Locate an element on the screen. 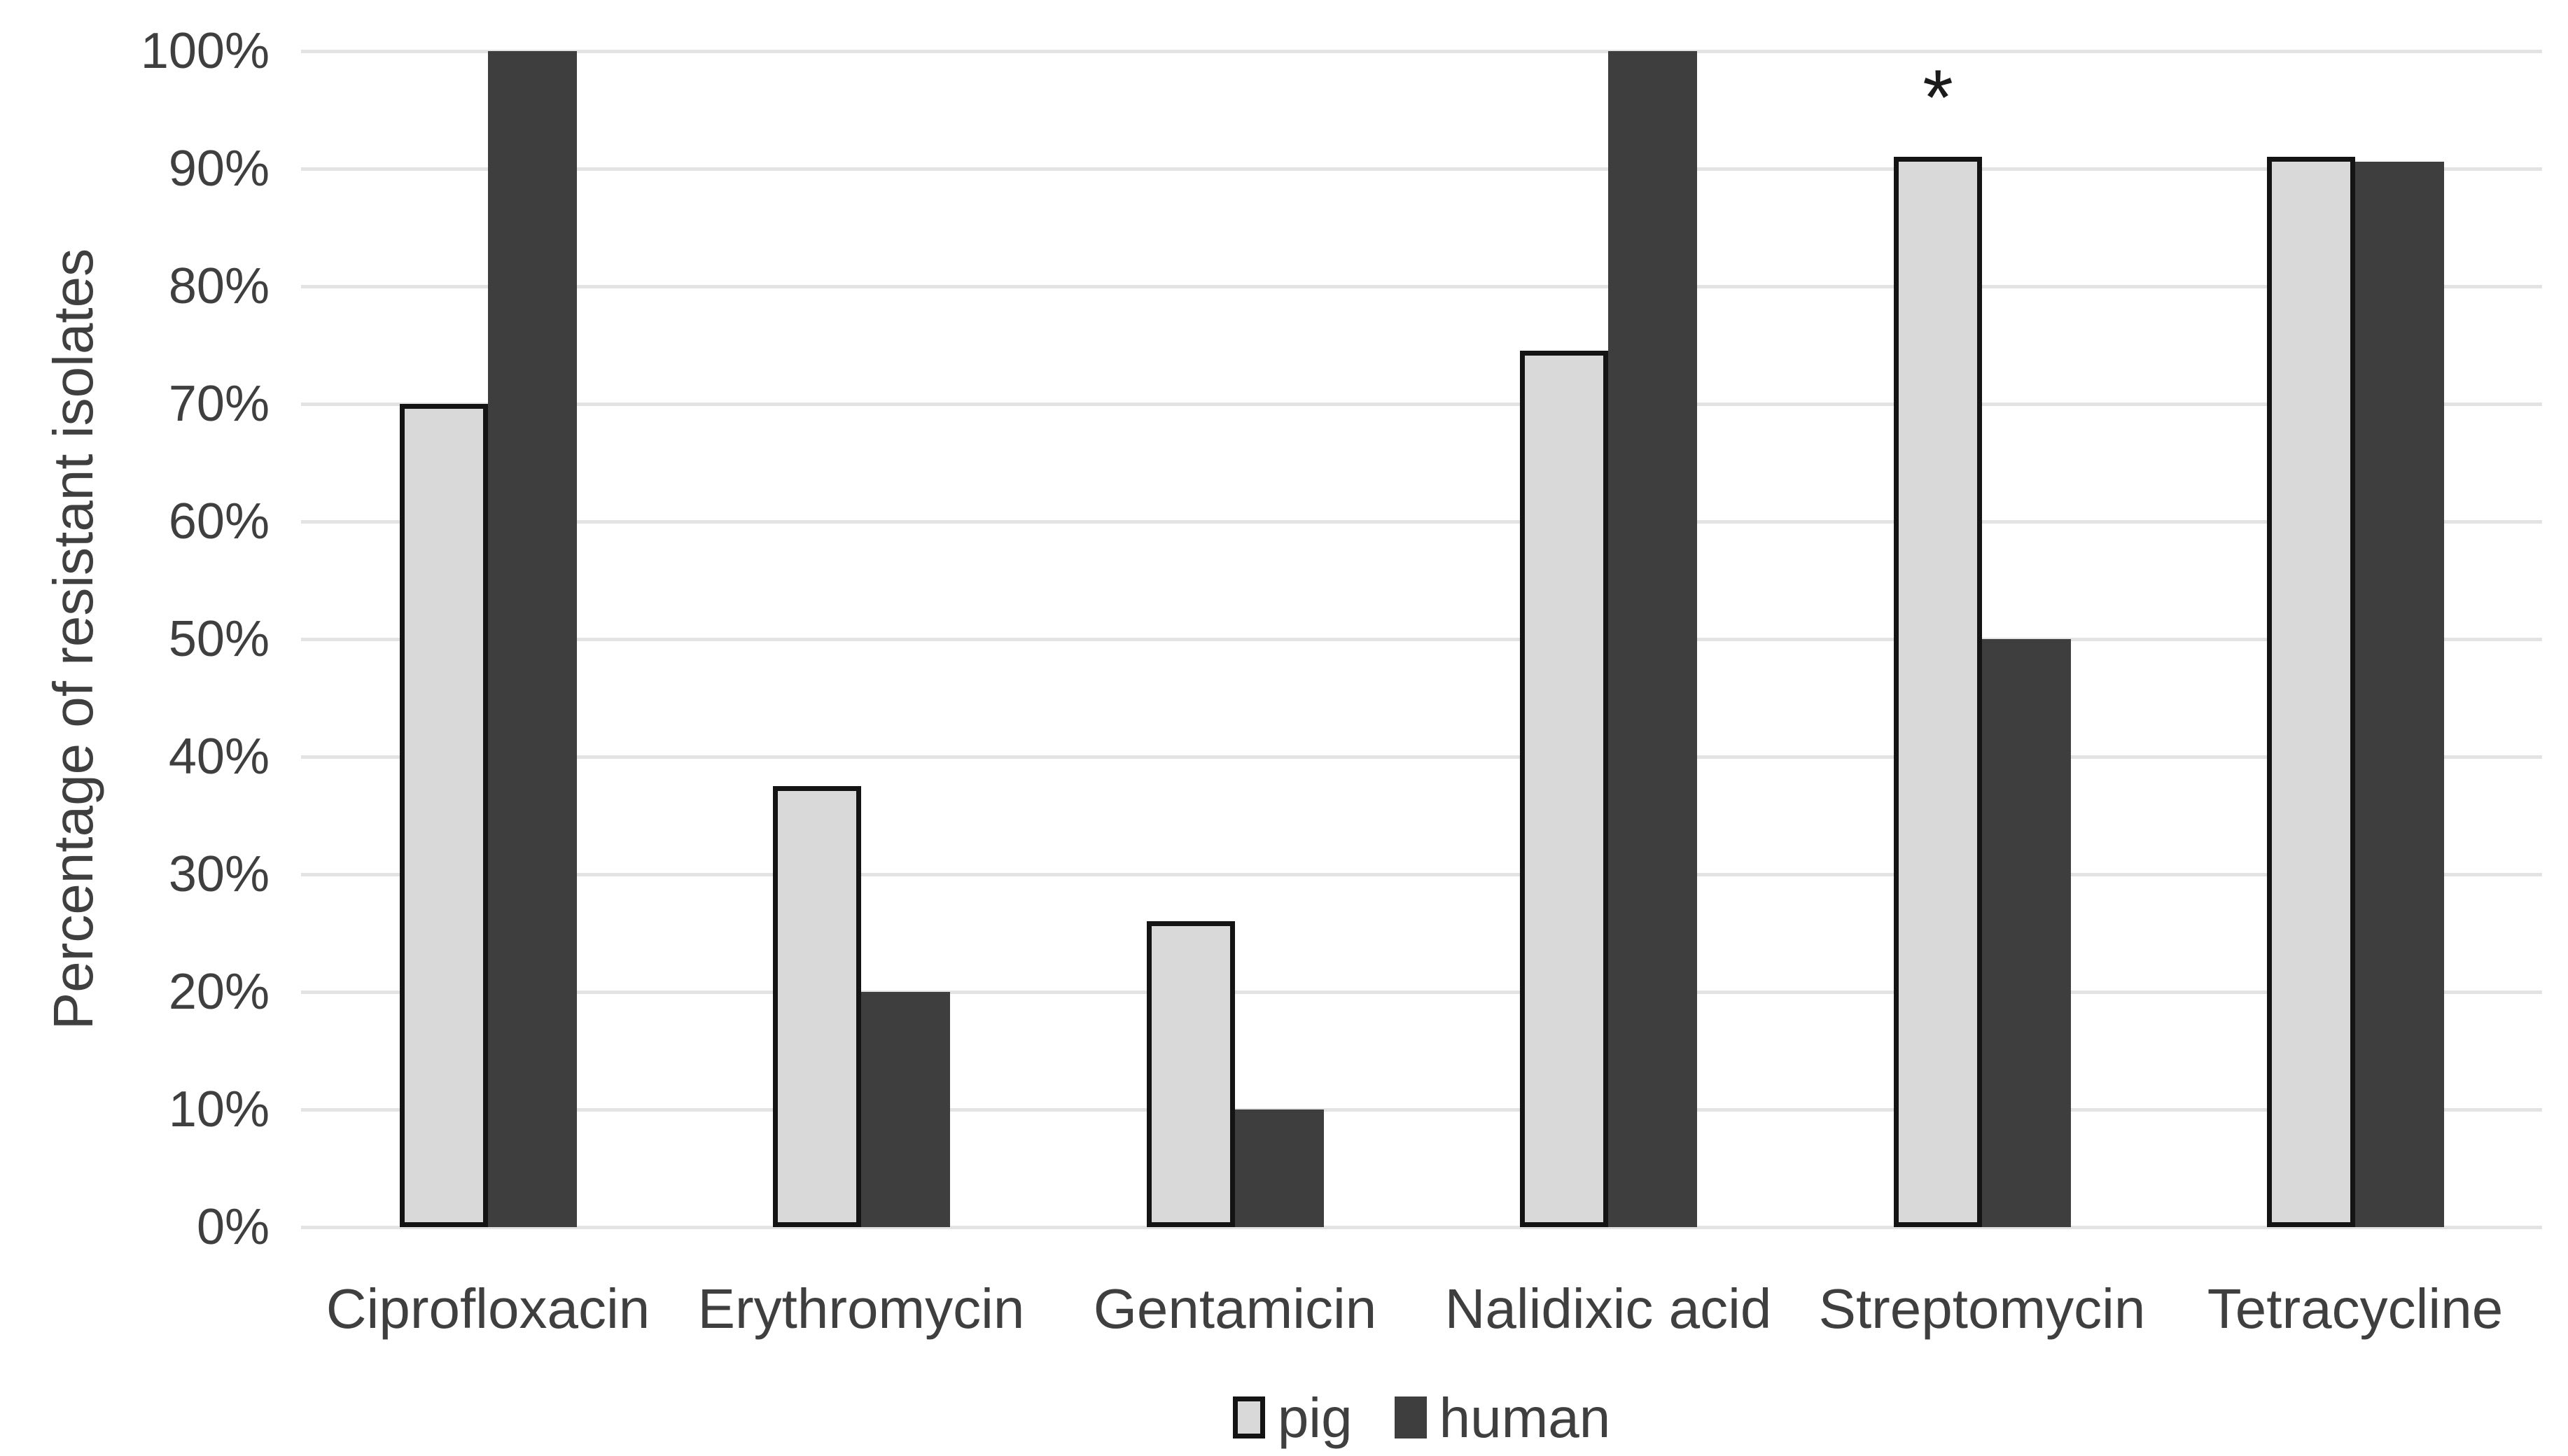  significance-asterisk: * is located at coordinates (1938, 97).